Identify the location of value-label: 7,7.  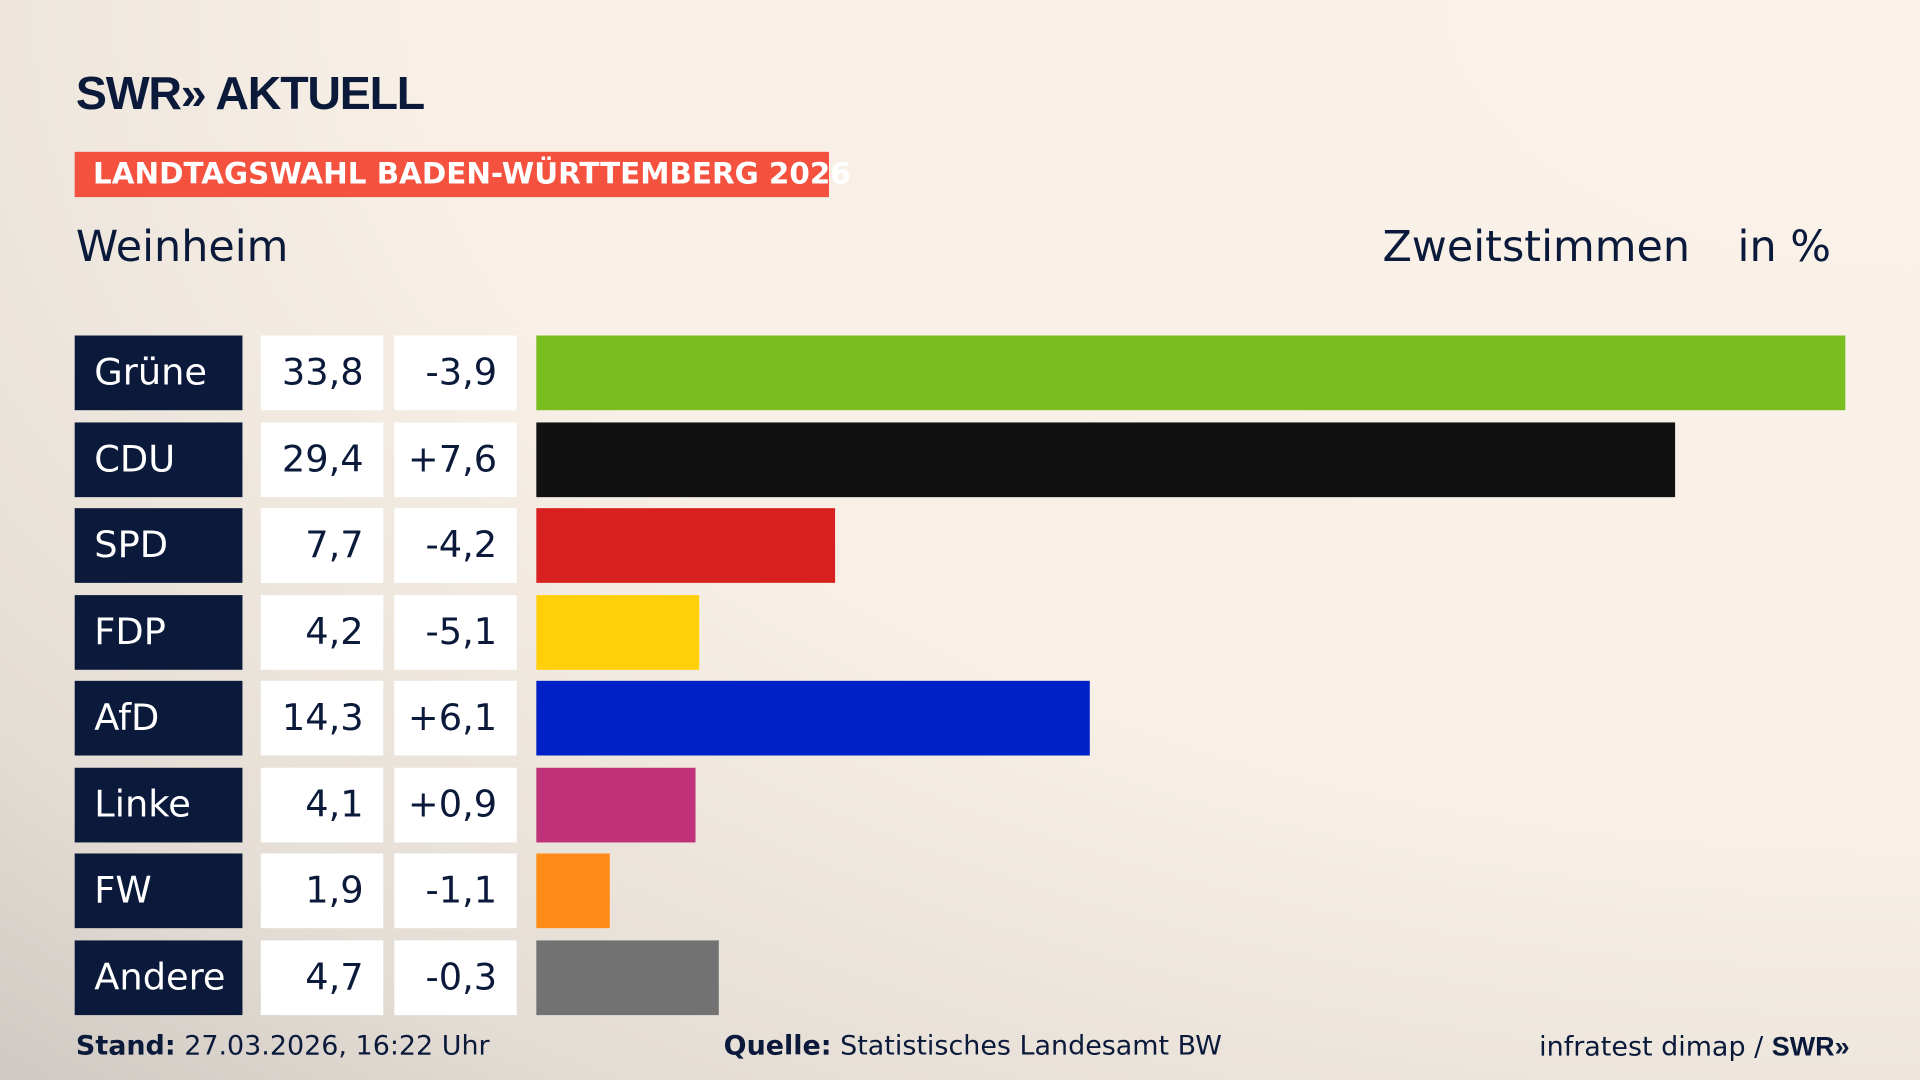
(322, 545).